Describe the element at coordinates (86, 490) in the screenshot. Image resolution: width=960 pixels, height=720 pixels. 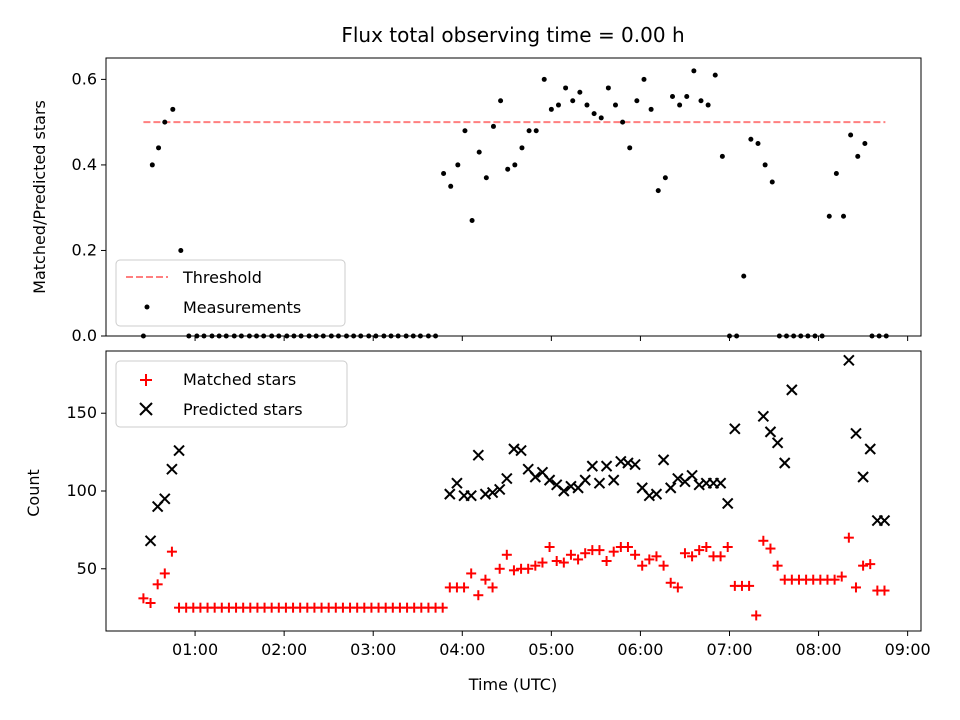
I see `bottom-panel-y-ticks: 50 100 150` at that location.